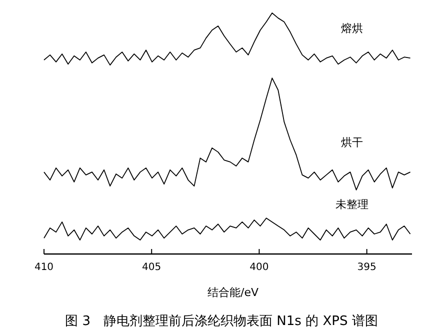 The width and height of the screenshot is (443, 335). I want to click on x-tick-label: 395, so click(366, 267).